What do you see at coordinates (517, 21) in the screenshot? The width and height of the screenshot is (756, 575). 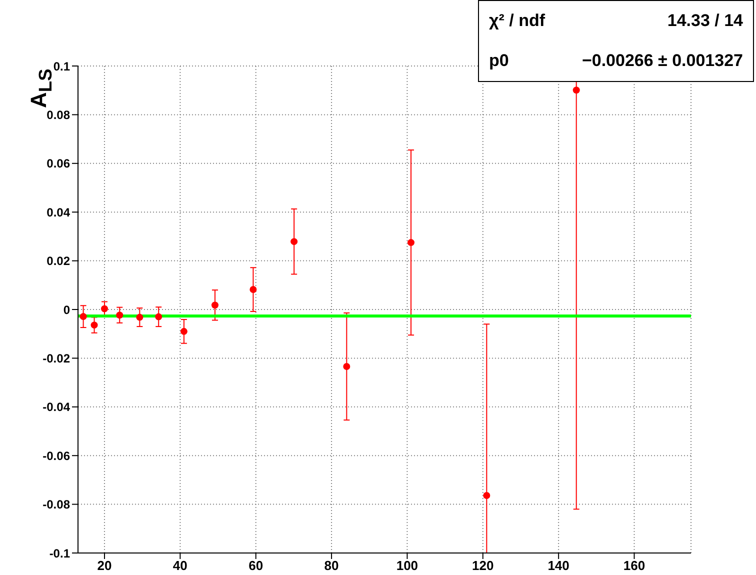 I see `text: χ² / ndf` at bounding box center [517, 21].